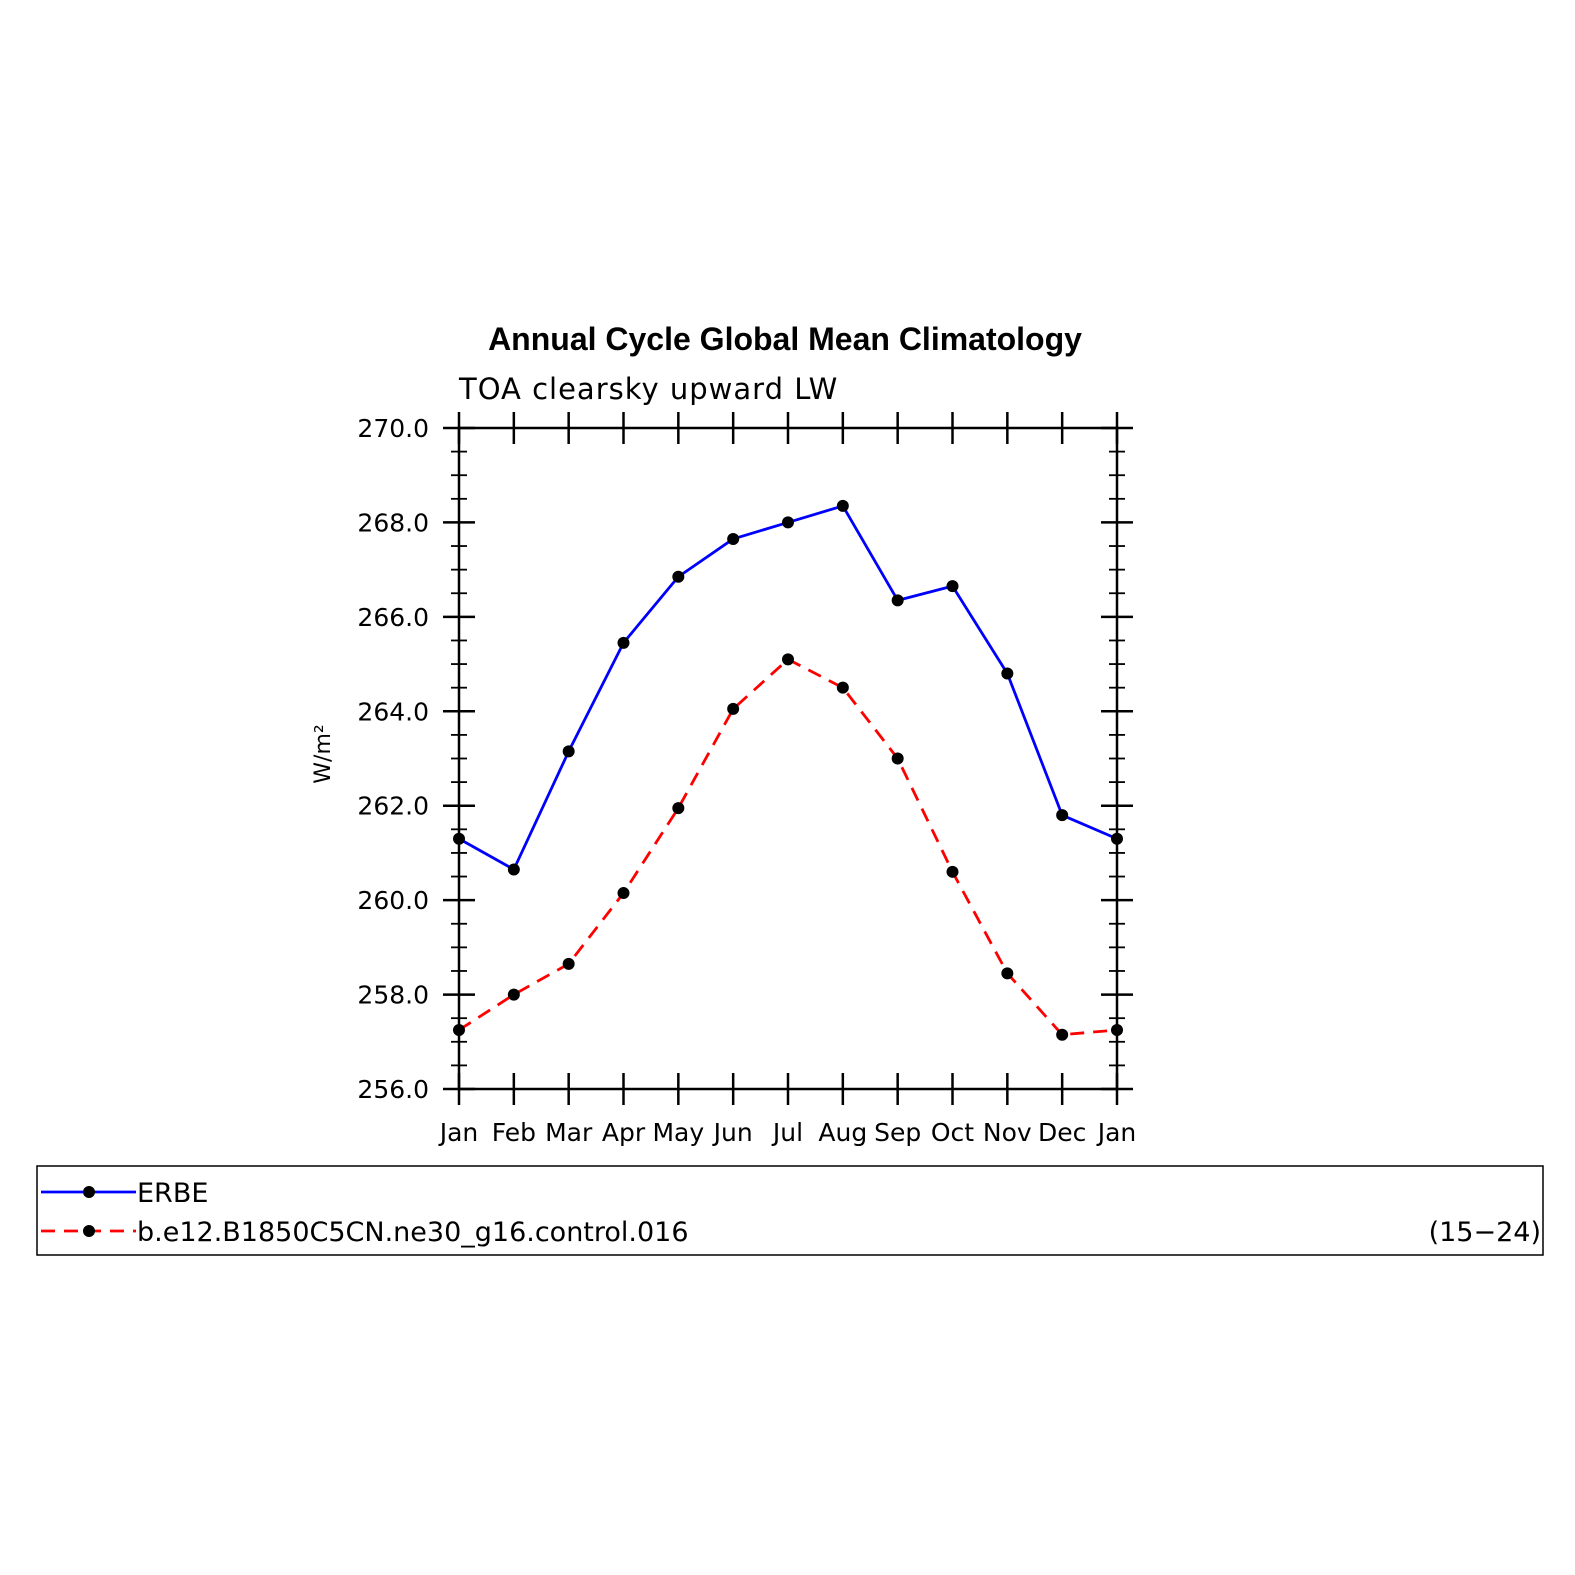 Image resolution: width=1575 pixels, height=1575 pixels. What do you see at coordinates (413, 1232) in the screenshot?
I see `legend-label-1: b.e12.B1850C5CN.ne30_g16.control.016` at bounding box center [413, 1232].